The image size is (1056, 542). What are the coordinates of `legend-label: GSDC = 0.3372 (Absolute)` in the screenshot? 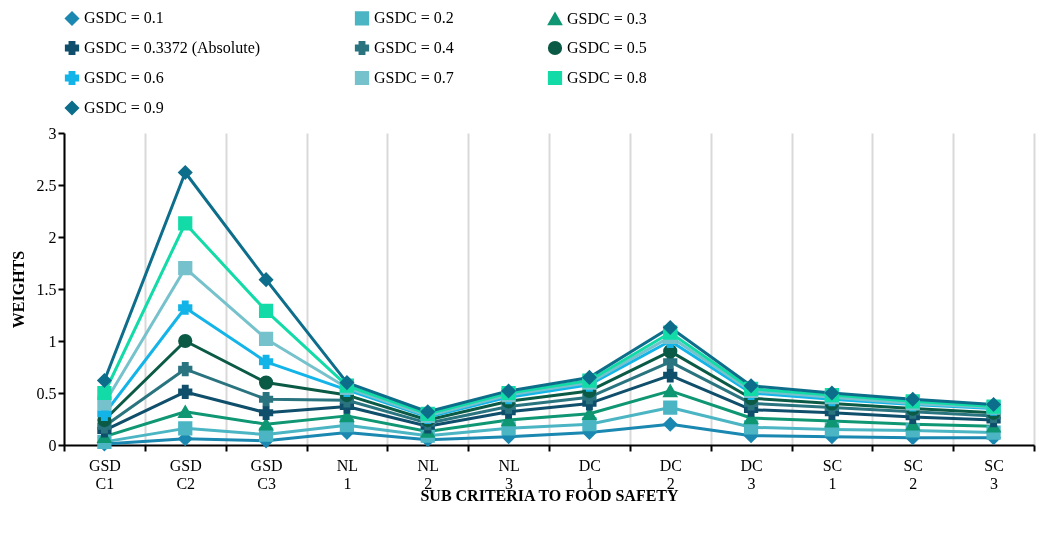 It's located at (172, 48).